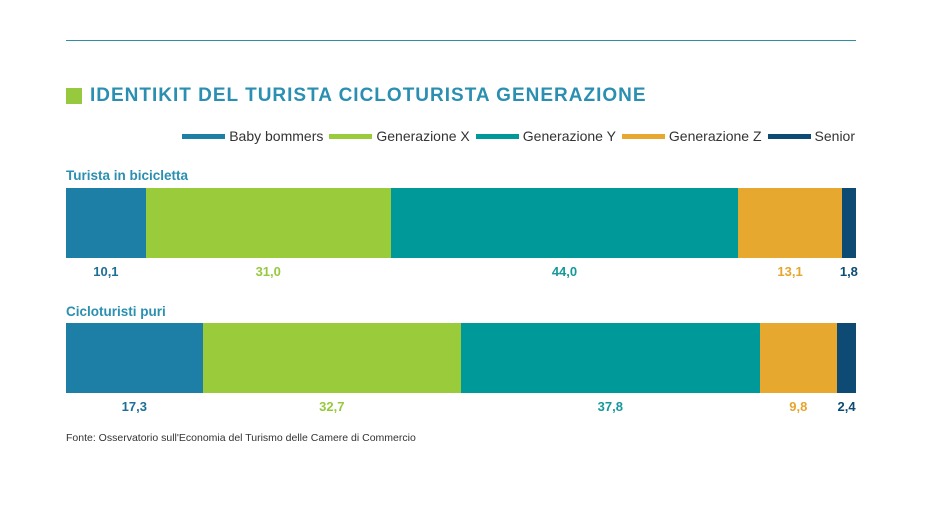  Describe the element at coordinates (846, 406) in the screenshot. I see `data-label: 2,4` at that location.